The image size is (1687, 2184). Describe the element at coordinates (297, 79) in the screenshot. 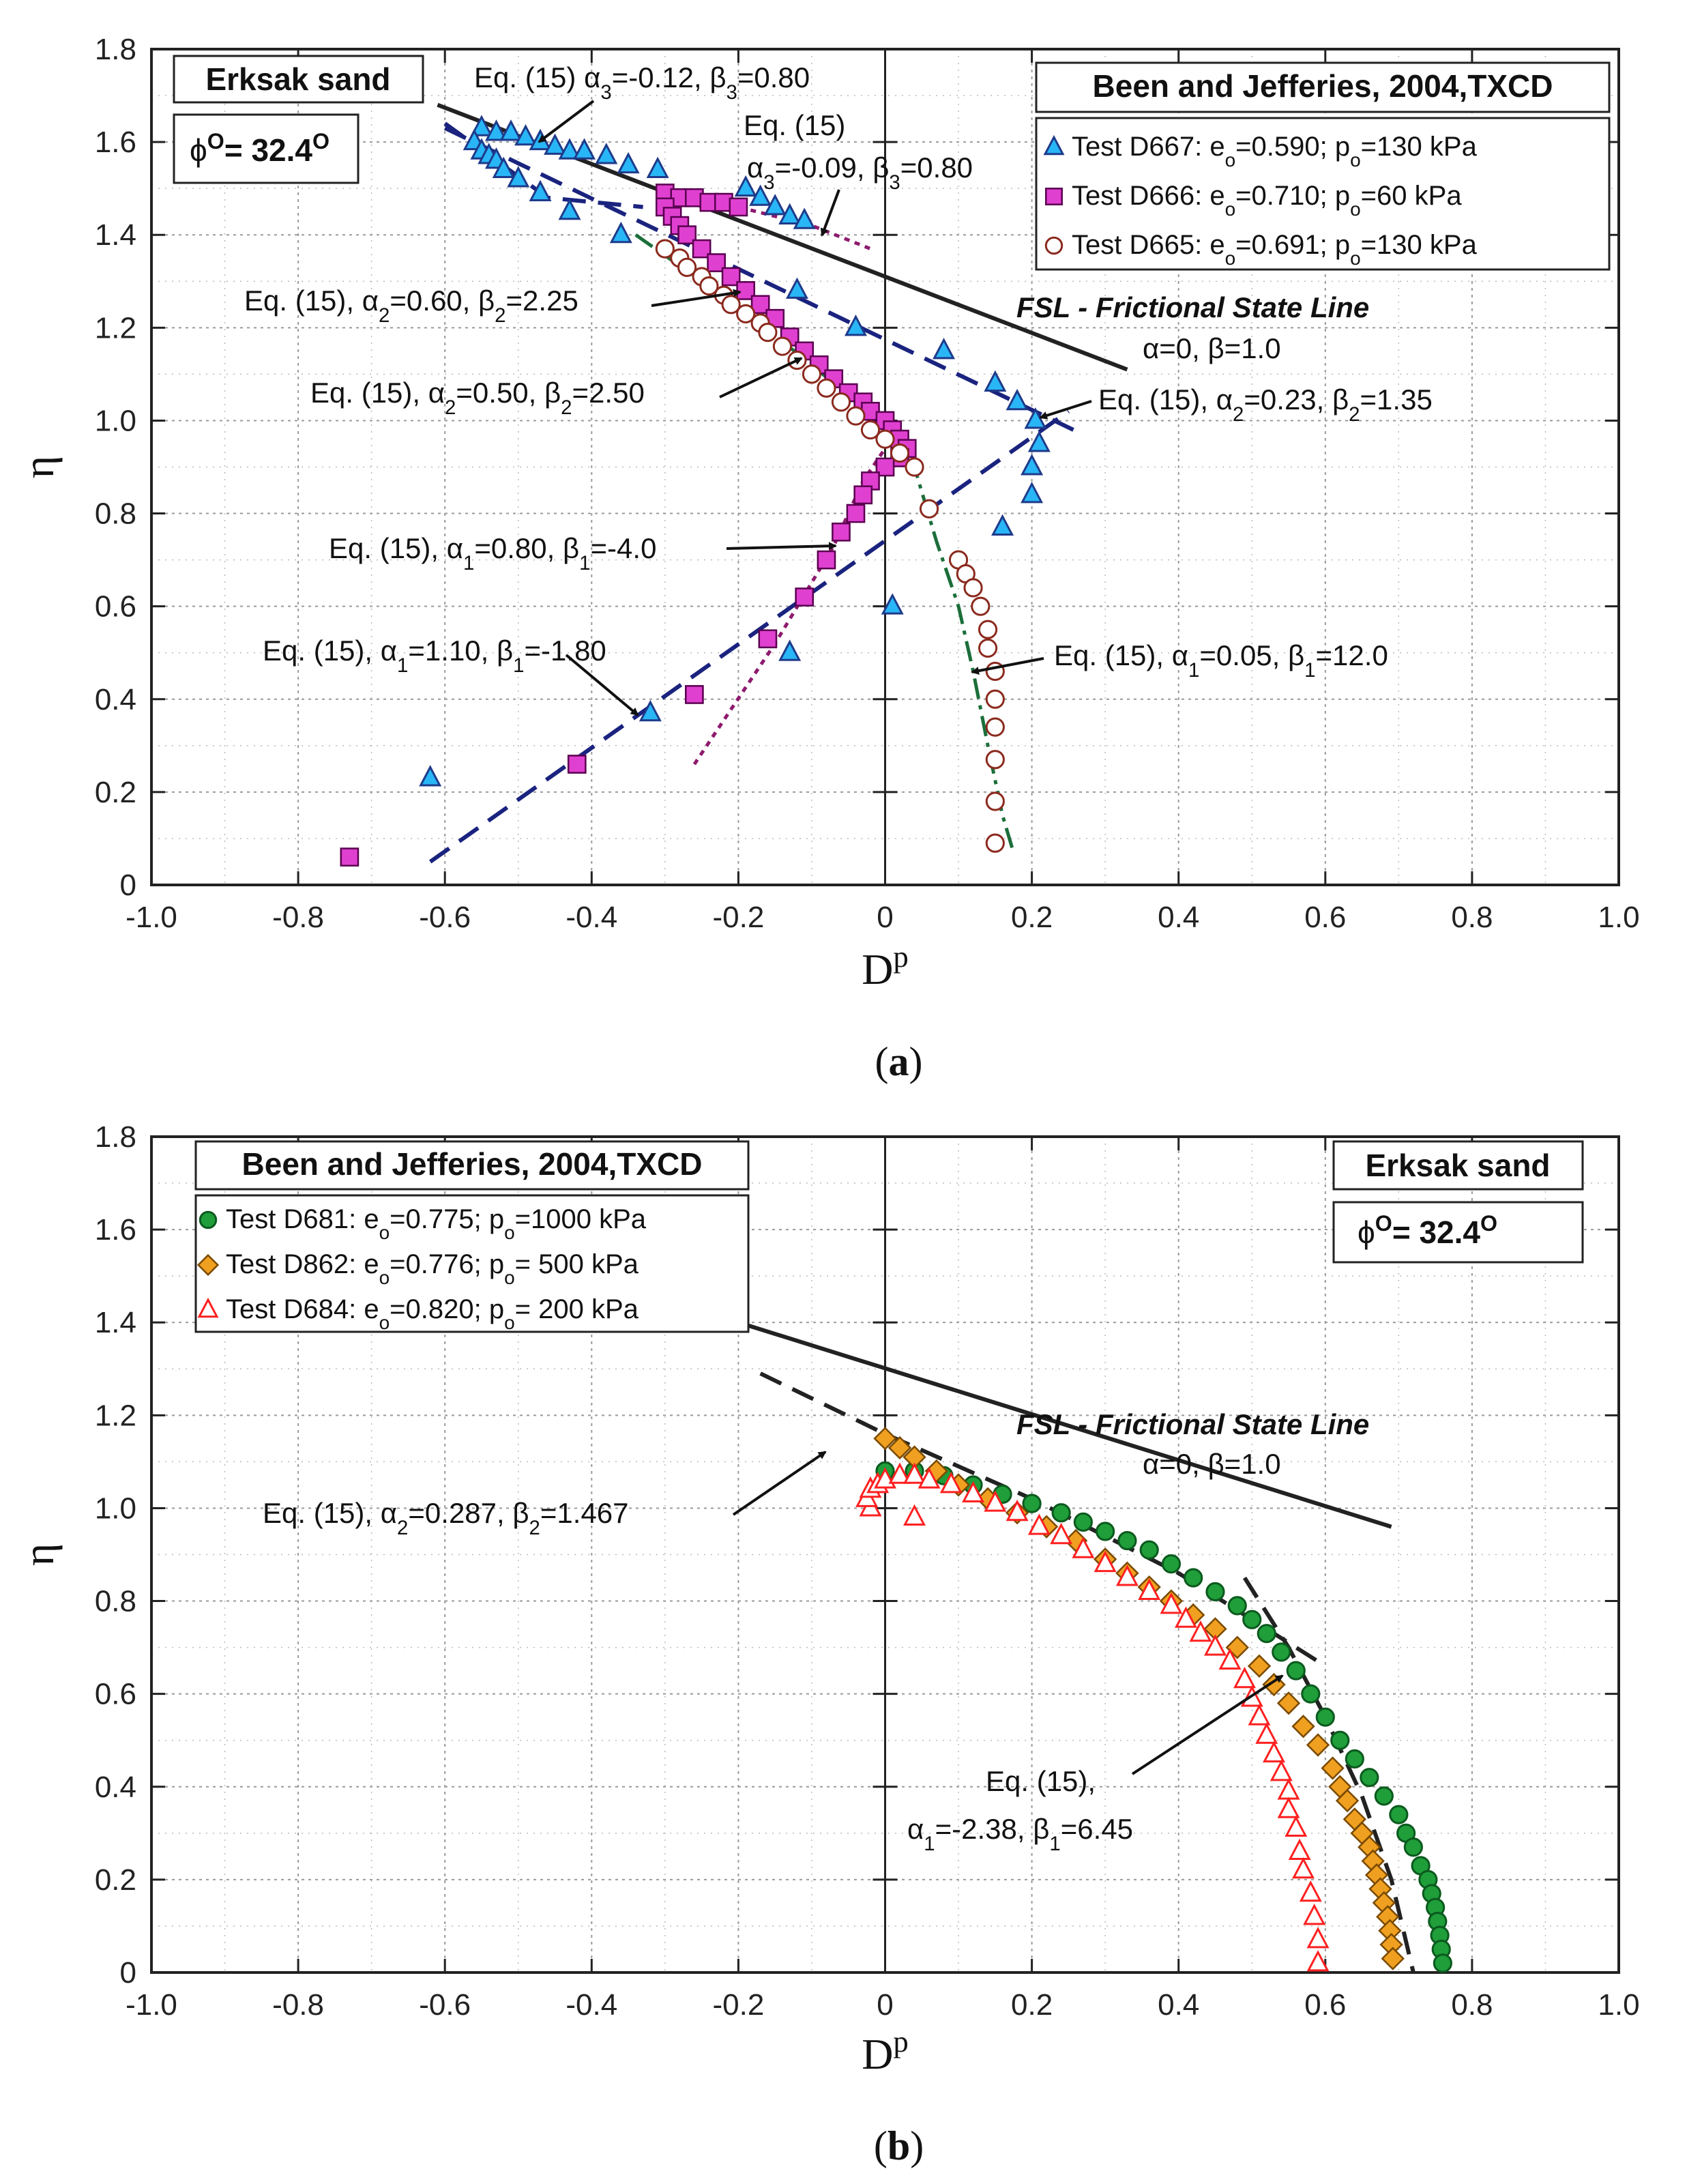

I see `info-title: Erksak sand` at that location.